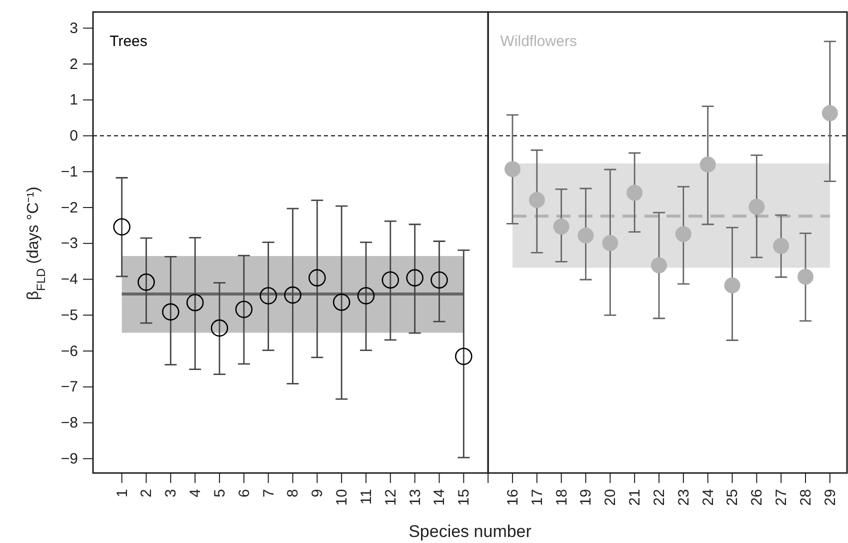  What do you see at coordinates (757, 497) in the screenshot?
I see `x-tick-label: 26` at bounding box center [757, 497].